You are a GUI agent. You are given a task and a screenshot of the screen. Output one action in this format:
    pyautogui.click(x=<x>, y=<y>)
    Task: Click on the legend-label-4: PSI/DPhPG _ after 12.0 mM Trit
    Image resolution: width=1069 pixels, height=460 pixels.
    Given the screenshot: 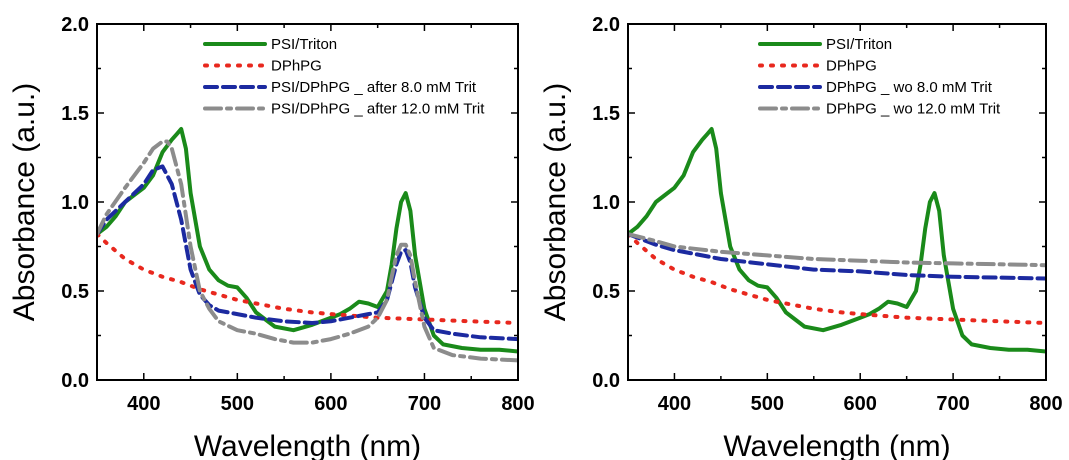 What is the action you would take?
    pyautogui.click(x=378, y=109)
    